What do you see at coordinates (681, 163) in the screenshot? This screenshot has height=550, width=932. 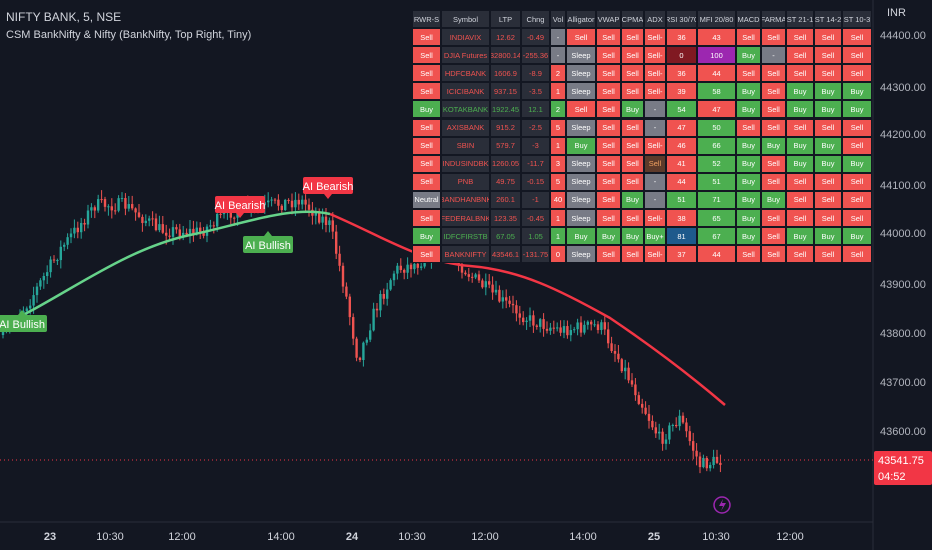 I see `table-cell: 41` at bounding box center [681, 163].